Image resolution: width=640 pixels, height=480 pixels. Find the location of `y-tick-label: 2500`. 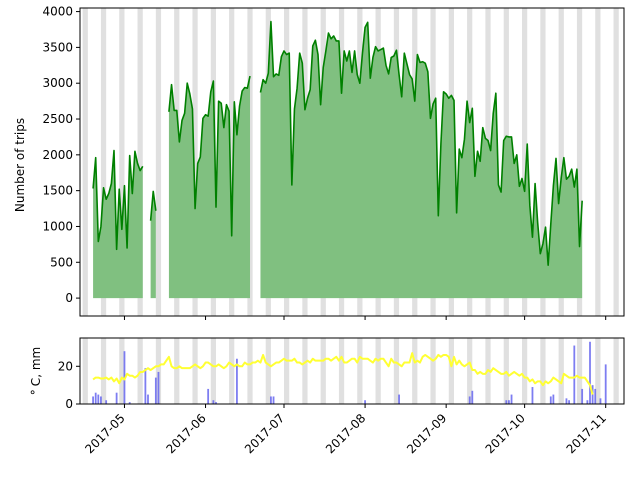

y-tick-label: 2500 is located at coordinates (57, 119).